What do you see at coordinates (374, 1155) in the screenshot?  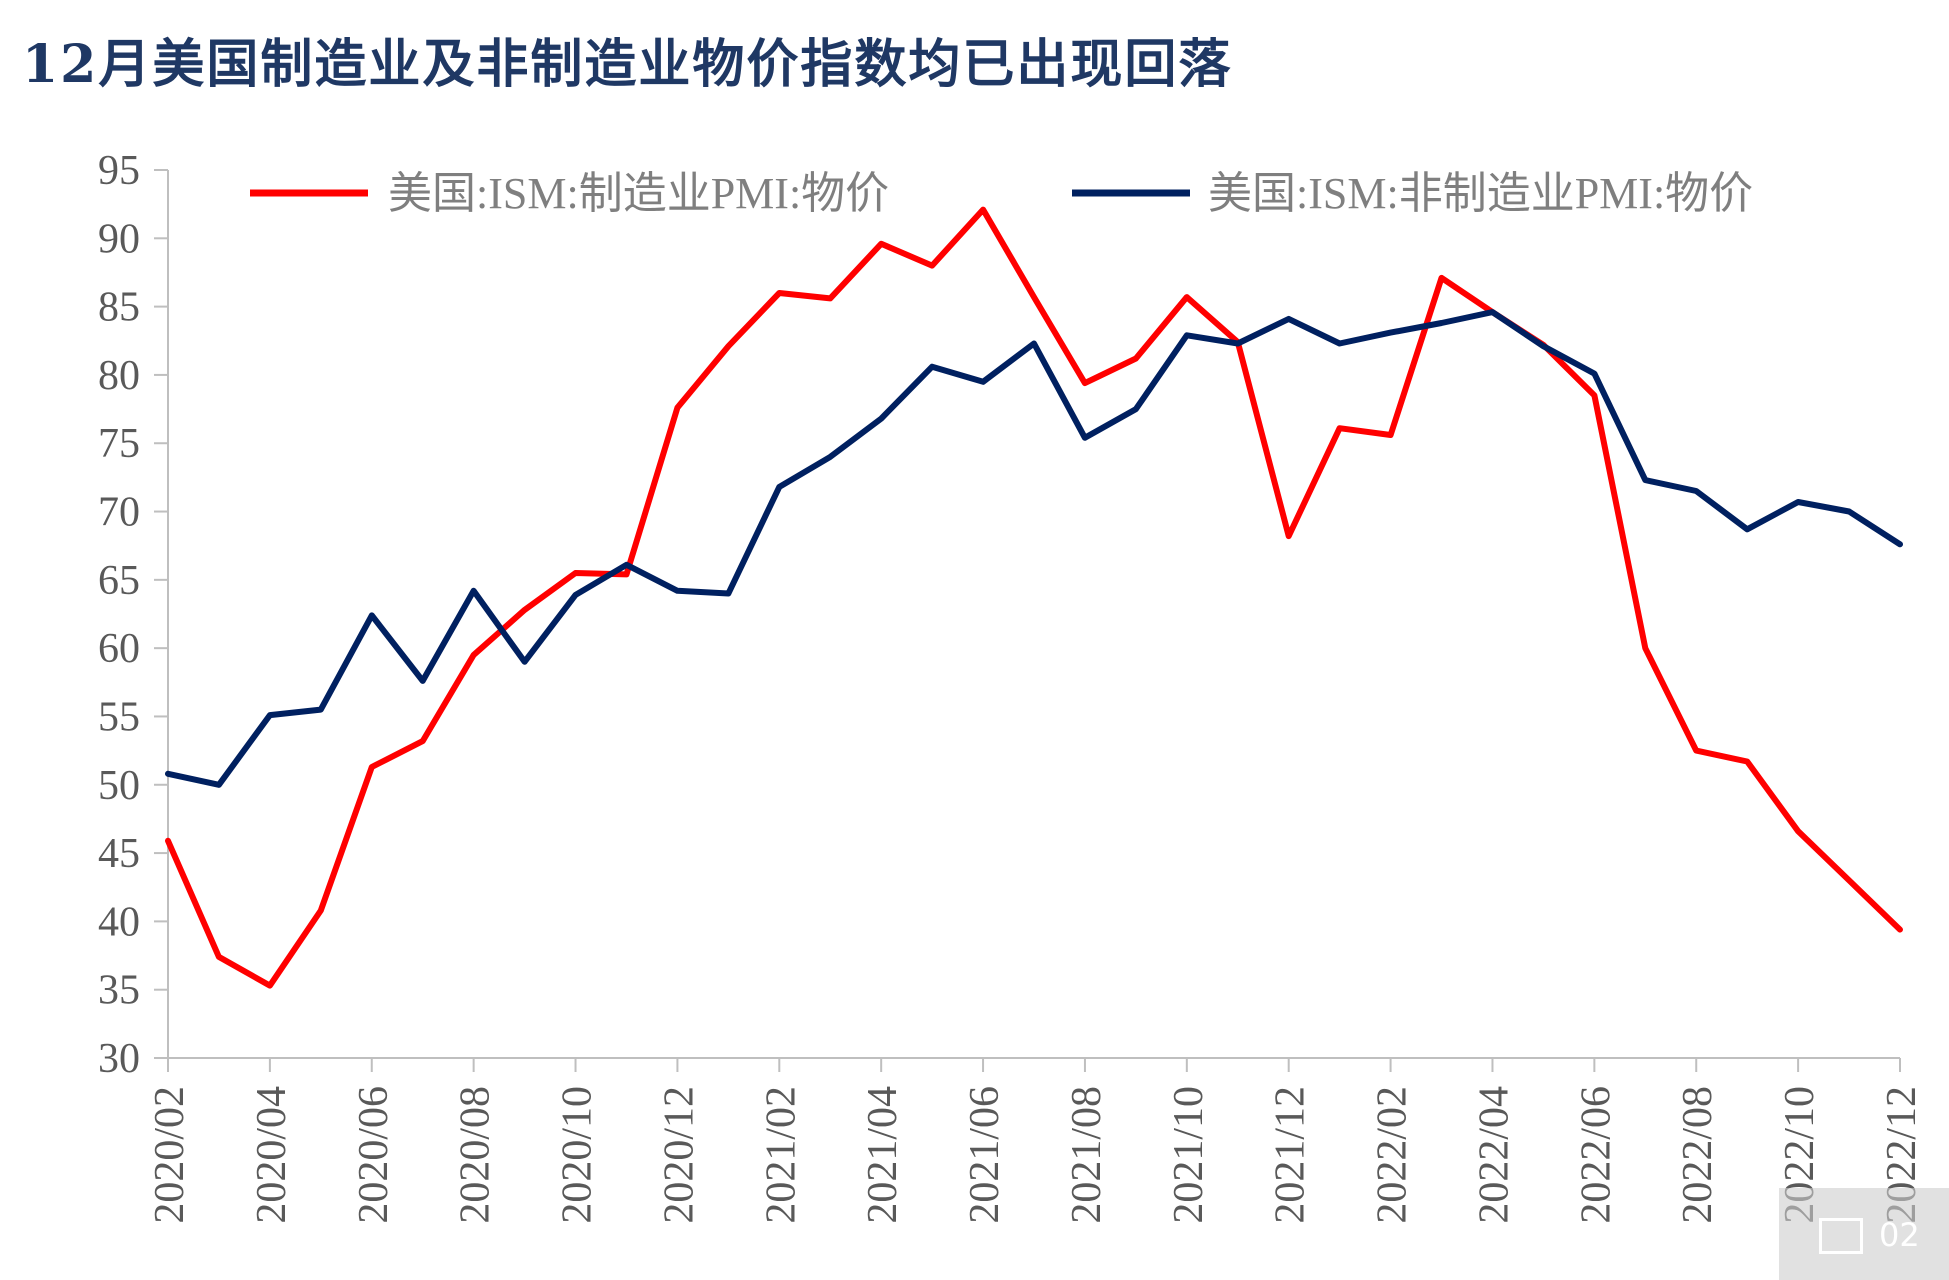 I see `x-tick-label: 2020/06` at bounding box center [374, 1155].